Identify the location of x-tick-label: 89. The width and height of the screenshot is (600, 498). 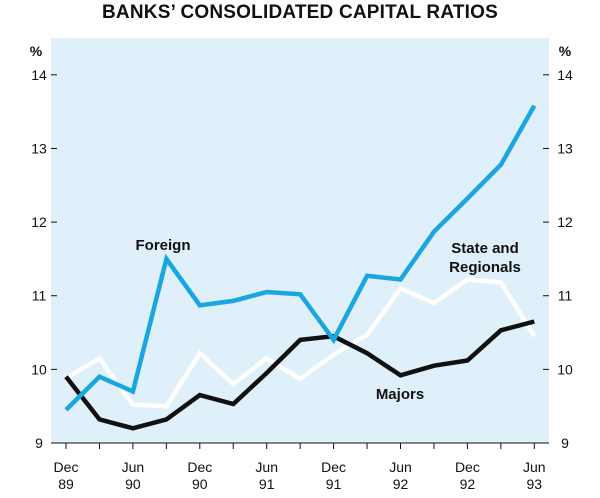
(66, 484).